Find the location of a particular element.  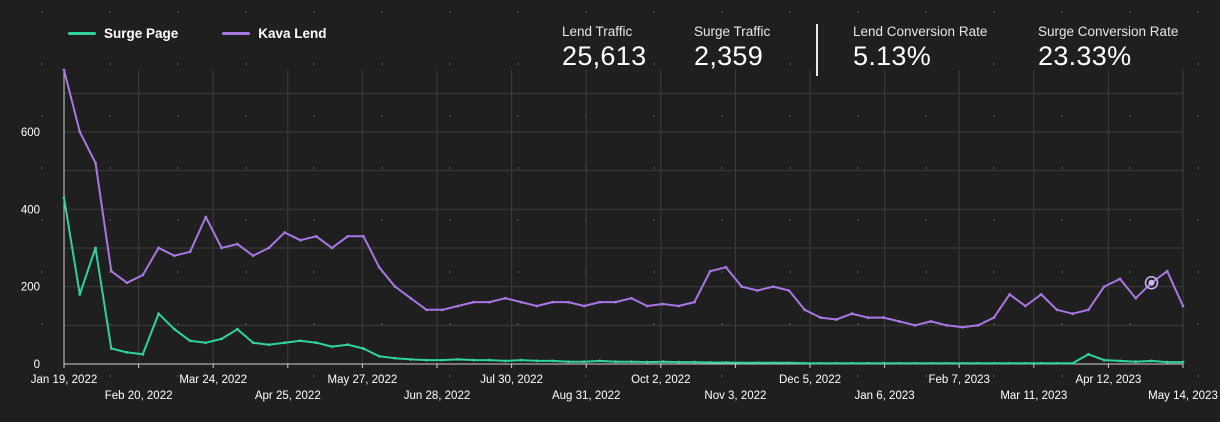

stat-label: Lend Conversion Rate is located at coordinates (920, 31).